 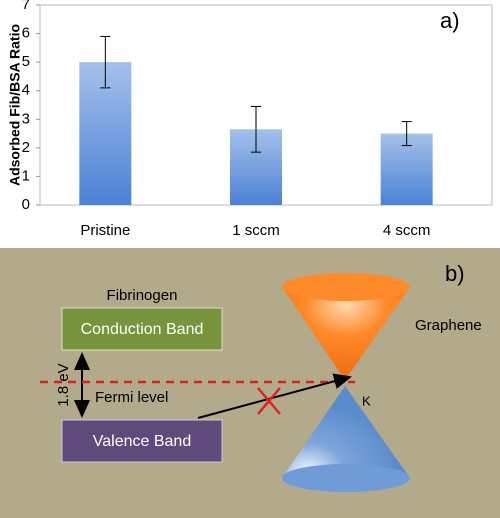 I want to click on y-tick-label: 5, so click(x=26, y=61).